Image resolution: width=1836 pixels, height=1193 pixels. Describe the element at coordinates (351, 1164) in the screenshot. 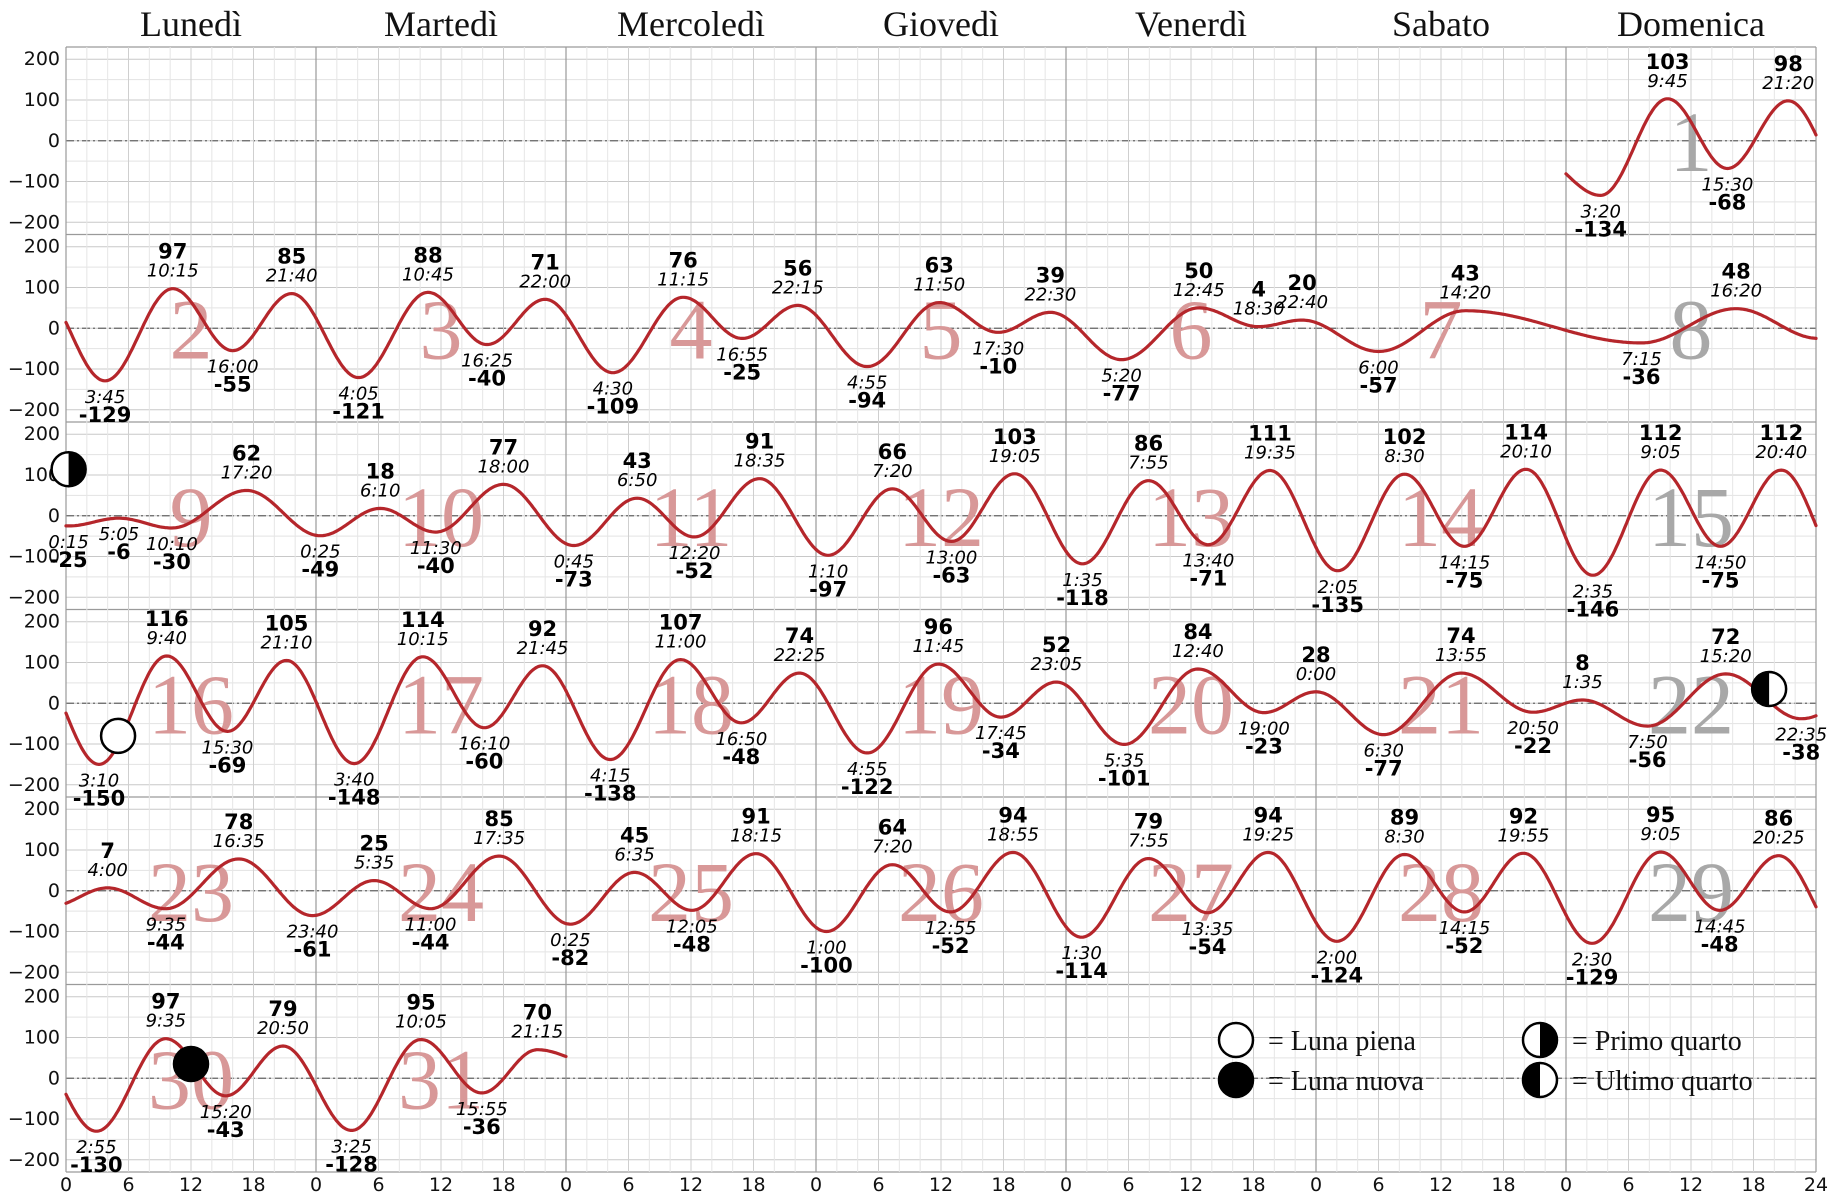

I see `tide-value: -128` at that location.